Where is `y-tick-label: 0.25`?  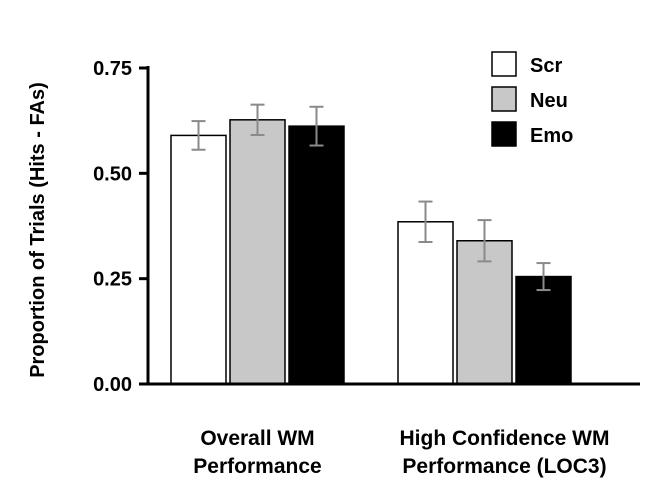 y-tick-label: 0.25 is located at coordinates (112, 280).